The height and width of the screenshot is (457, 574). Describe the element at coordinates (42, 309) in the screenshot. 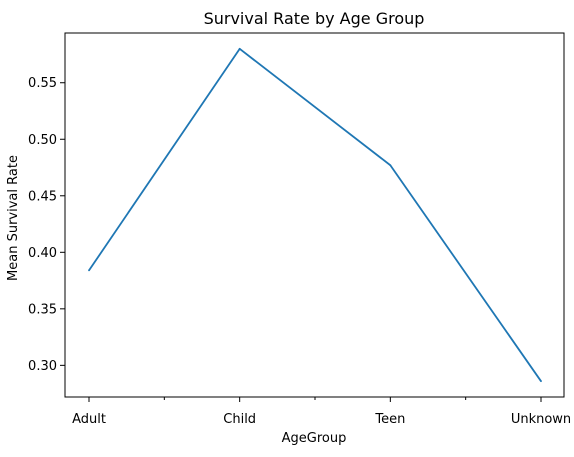

I see `y-tick-label: 0.35` at that location.